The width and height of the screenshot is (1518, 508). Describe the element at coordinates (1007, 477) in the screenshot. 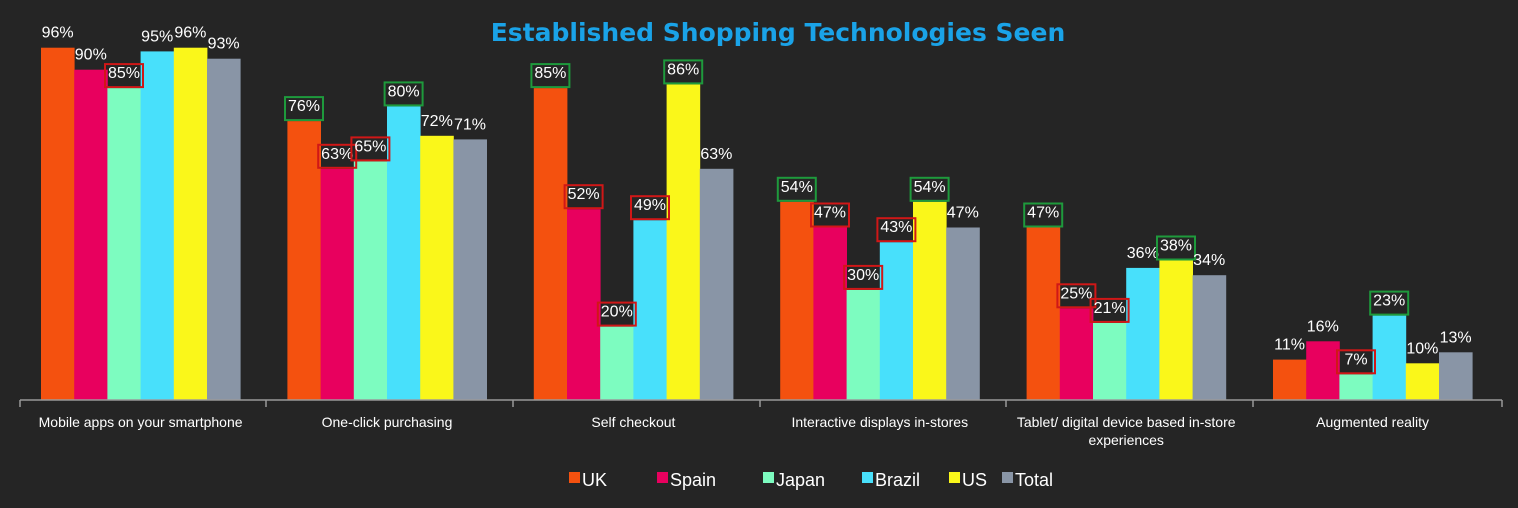

I see `legend-swatch-total` at that location.